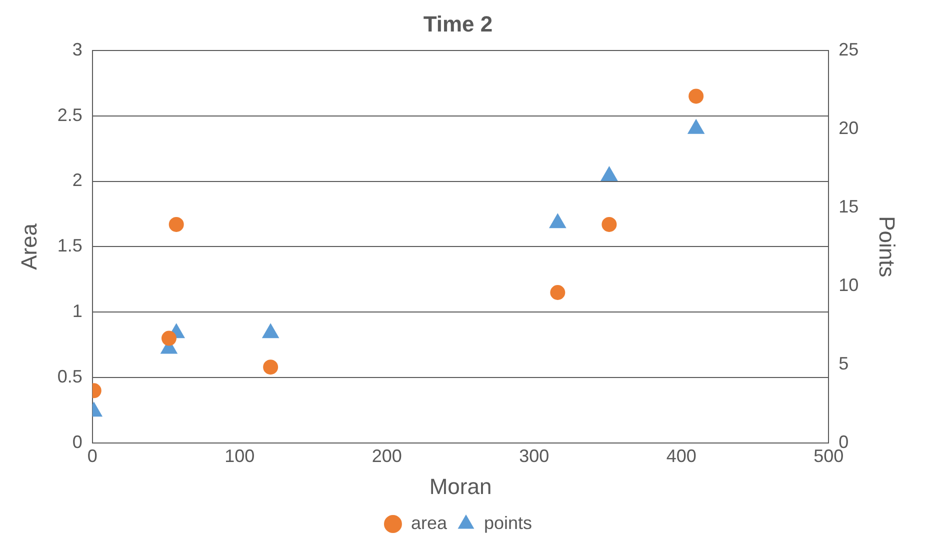 The height and width of the screenshot is (554, 927). Describe the element at coordinates (843, 363) in the screenshot. I see `y2-tick-label: 5` at that location.